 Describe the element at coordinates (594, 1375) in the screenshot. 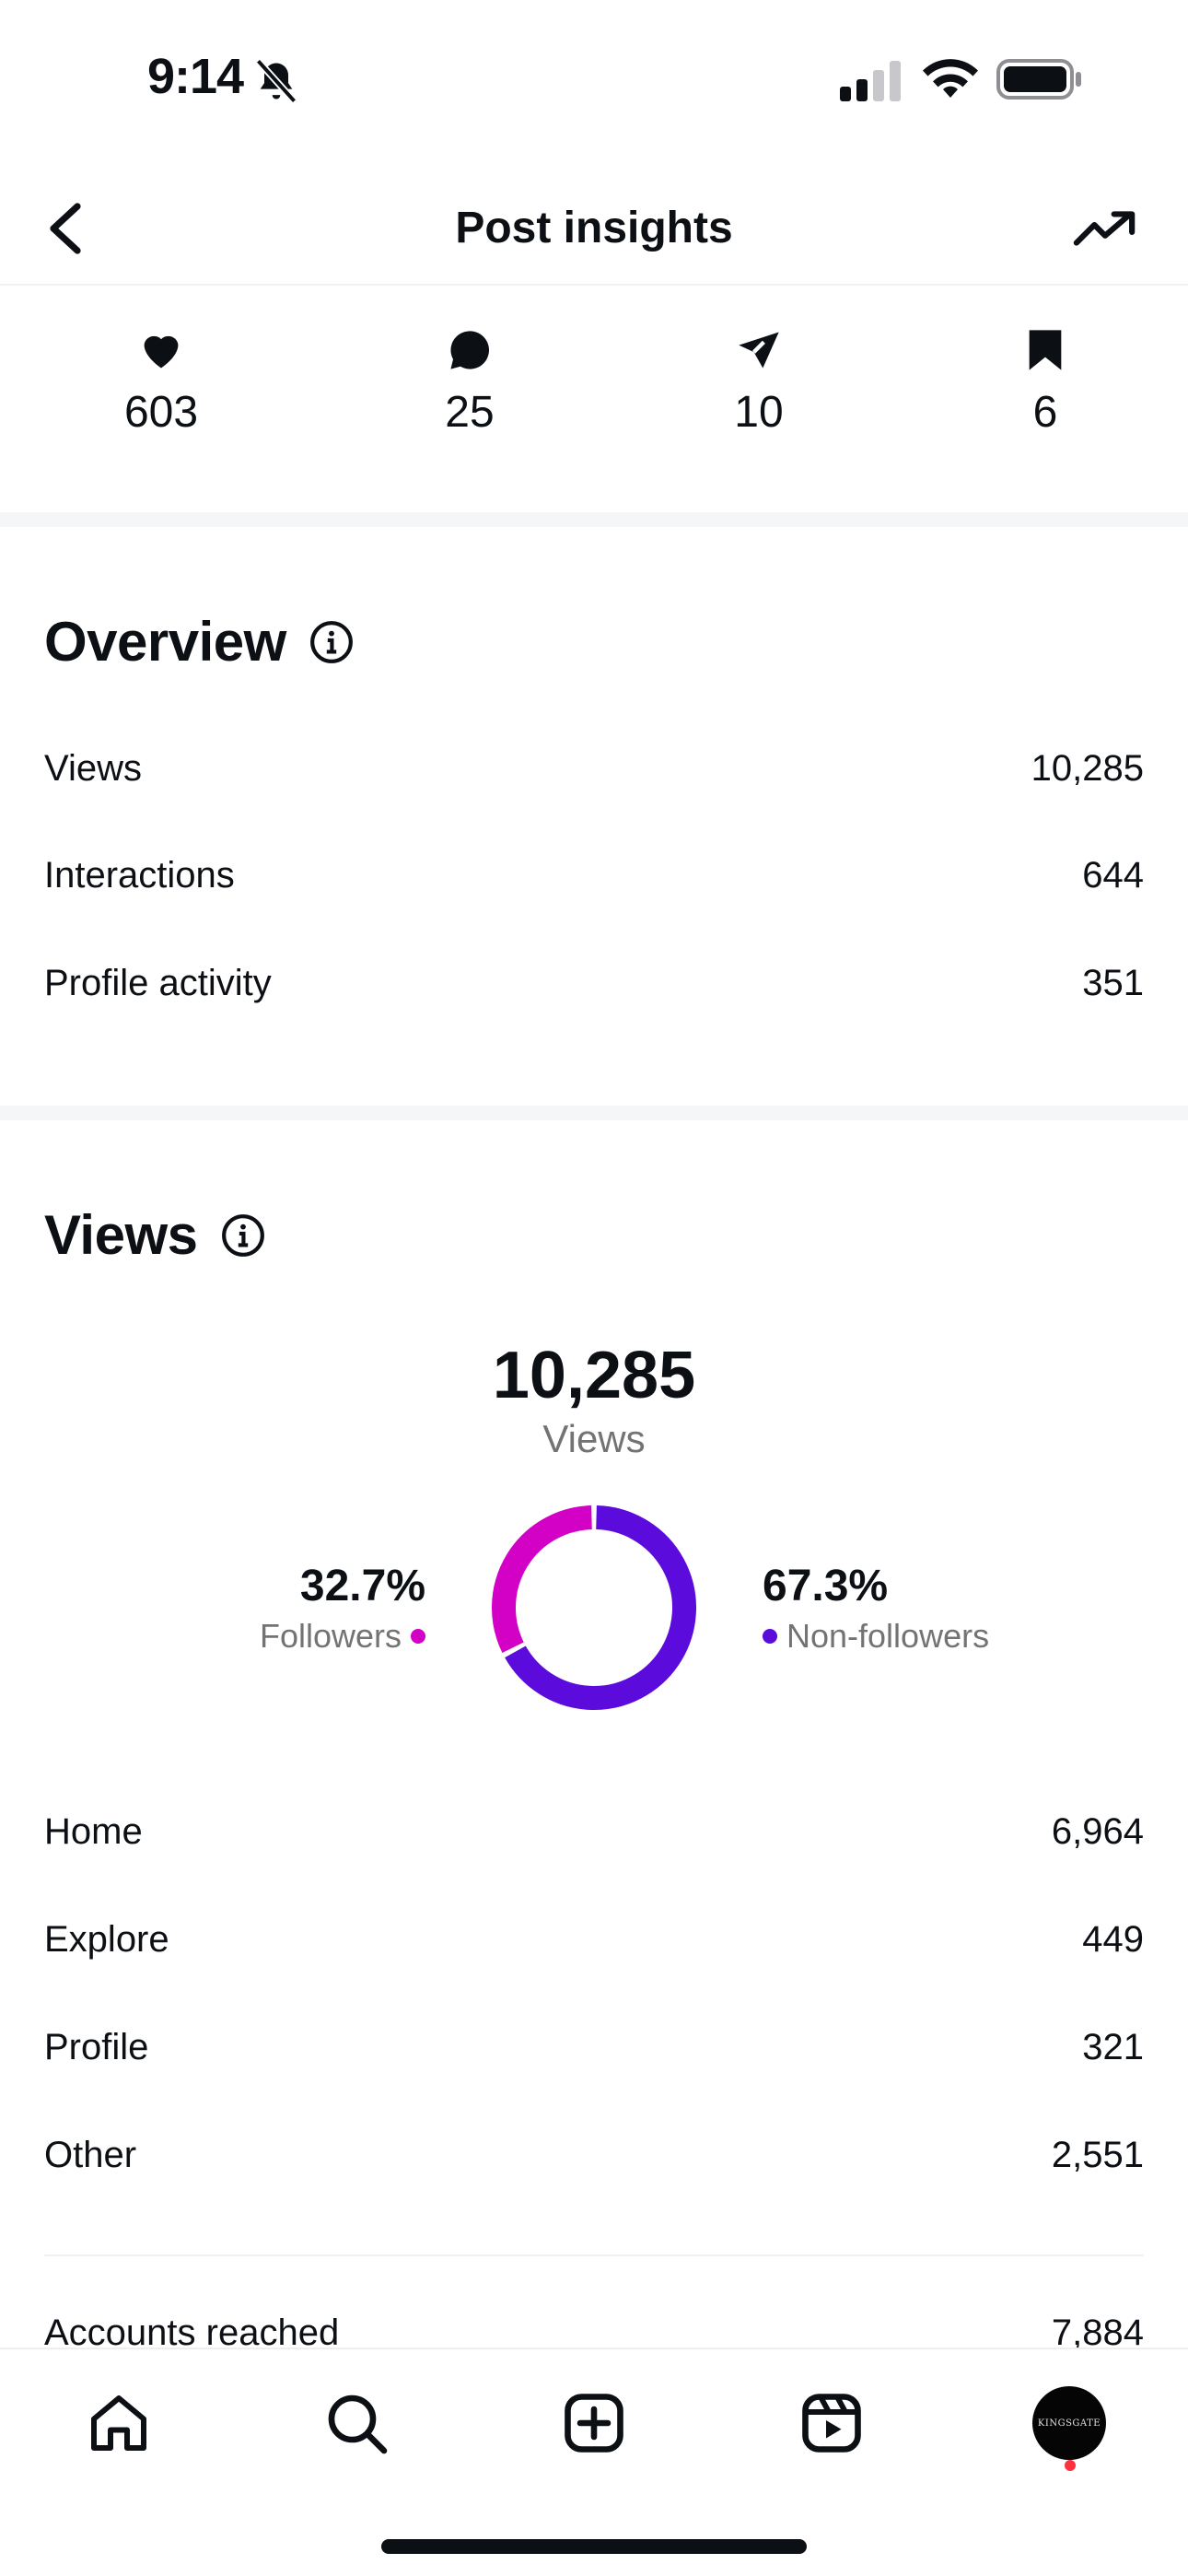

I see `views-total: 10,285` at that location.